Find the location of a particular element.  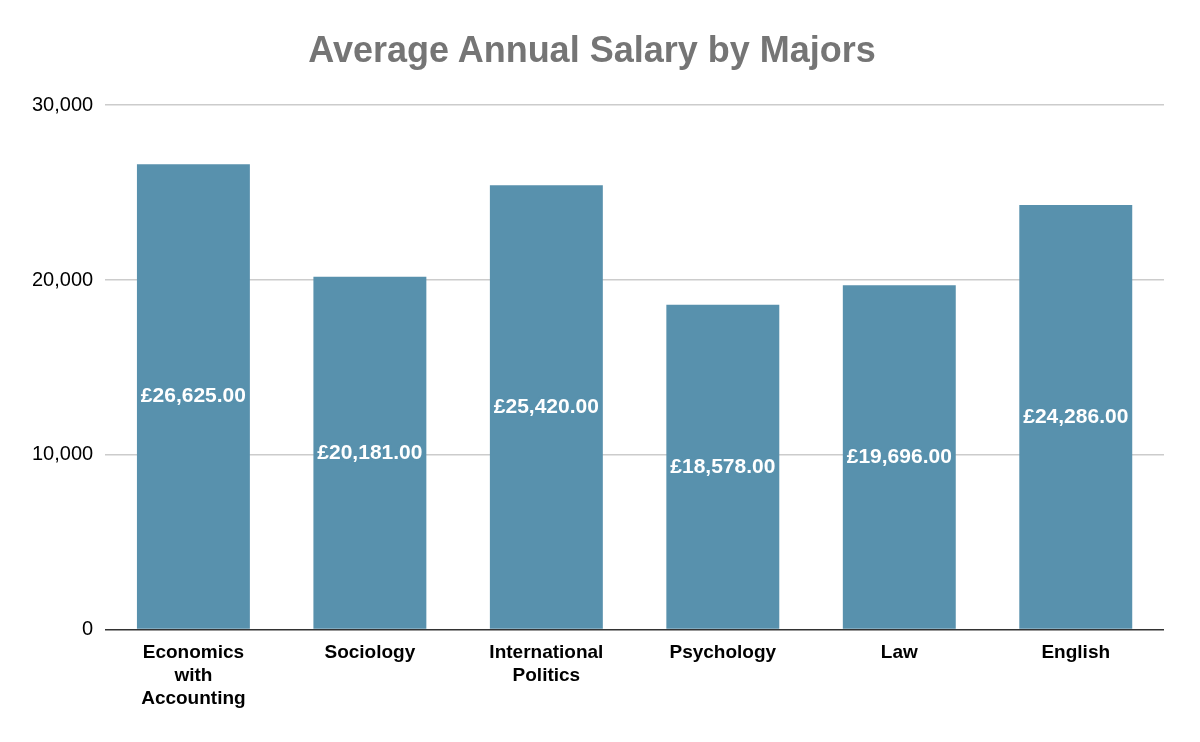

x-tick-label: Law is located at coordinates (899, 652).